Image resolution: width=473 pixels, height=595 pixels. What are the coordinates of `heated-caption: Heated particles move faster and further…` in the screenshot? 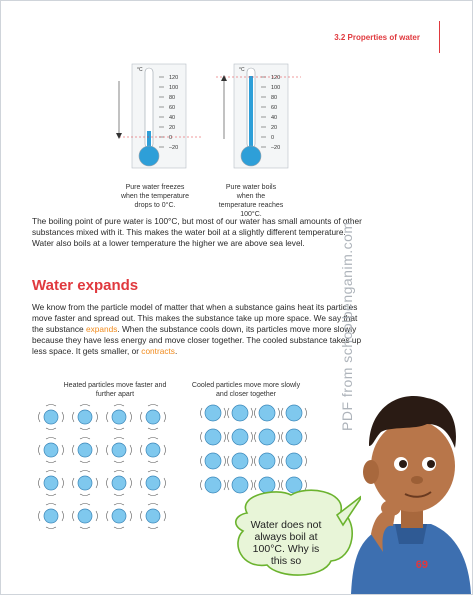 It's located at (115, 390).